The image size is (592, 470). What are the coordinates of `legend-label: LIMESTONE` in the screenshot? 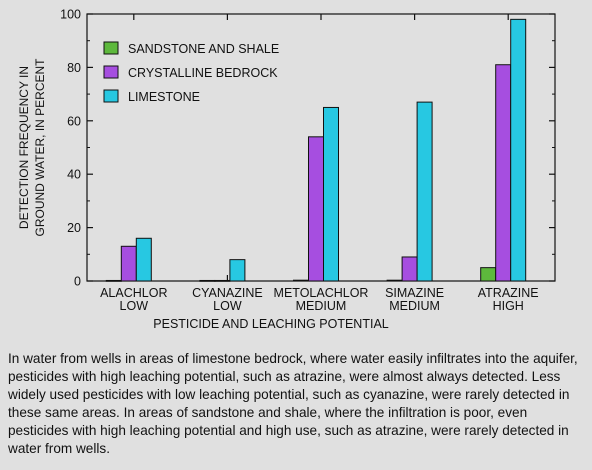 It's located at (164, 97).